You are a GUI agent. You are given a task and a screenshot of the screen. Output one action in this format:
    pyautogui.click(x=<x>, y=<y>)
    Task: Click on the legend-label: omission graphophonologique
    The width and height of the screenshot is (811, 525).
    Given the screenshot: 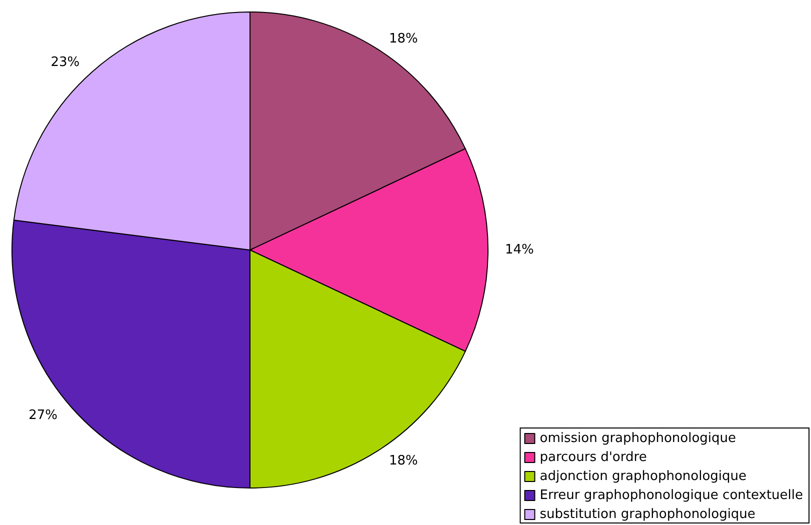 What is the action you would take?
    pyautogui.click(x=638, y=438)
    